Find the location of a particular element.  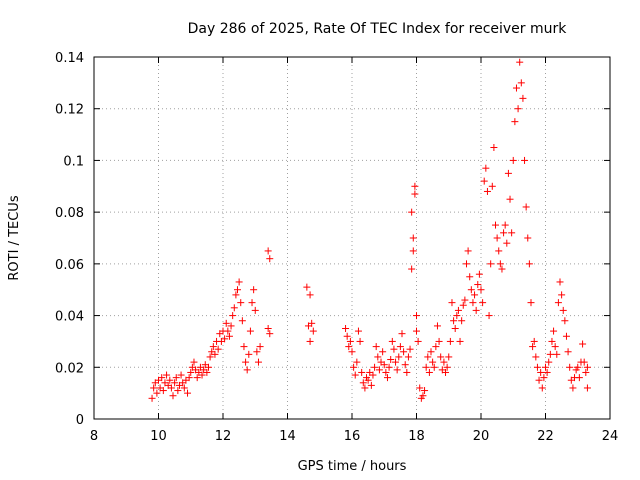

y-tick-label: 0.04 is located at coordinates (69, 317).